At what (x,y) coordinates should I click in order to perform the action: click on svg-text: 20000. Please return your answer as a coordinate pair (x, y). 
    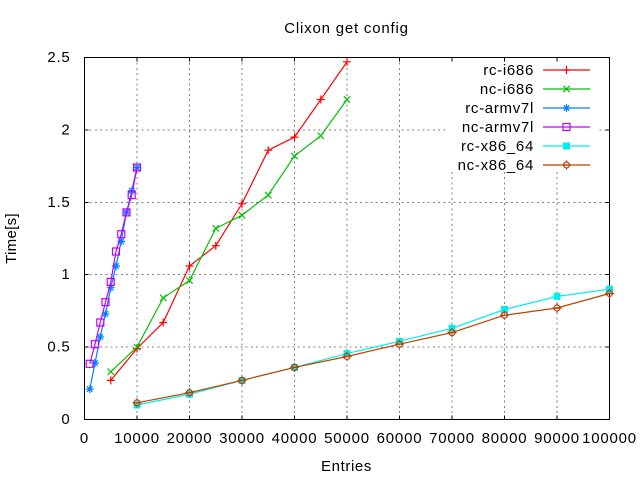
    Looking at the image, I should click on (190, 438).